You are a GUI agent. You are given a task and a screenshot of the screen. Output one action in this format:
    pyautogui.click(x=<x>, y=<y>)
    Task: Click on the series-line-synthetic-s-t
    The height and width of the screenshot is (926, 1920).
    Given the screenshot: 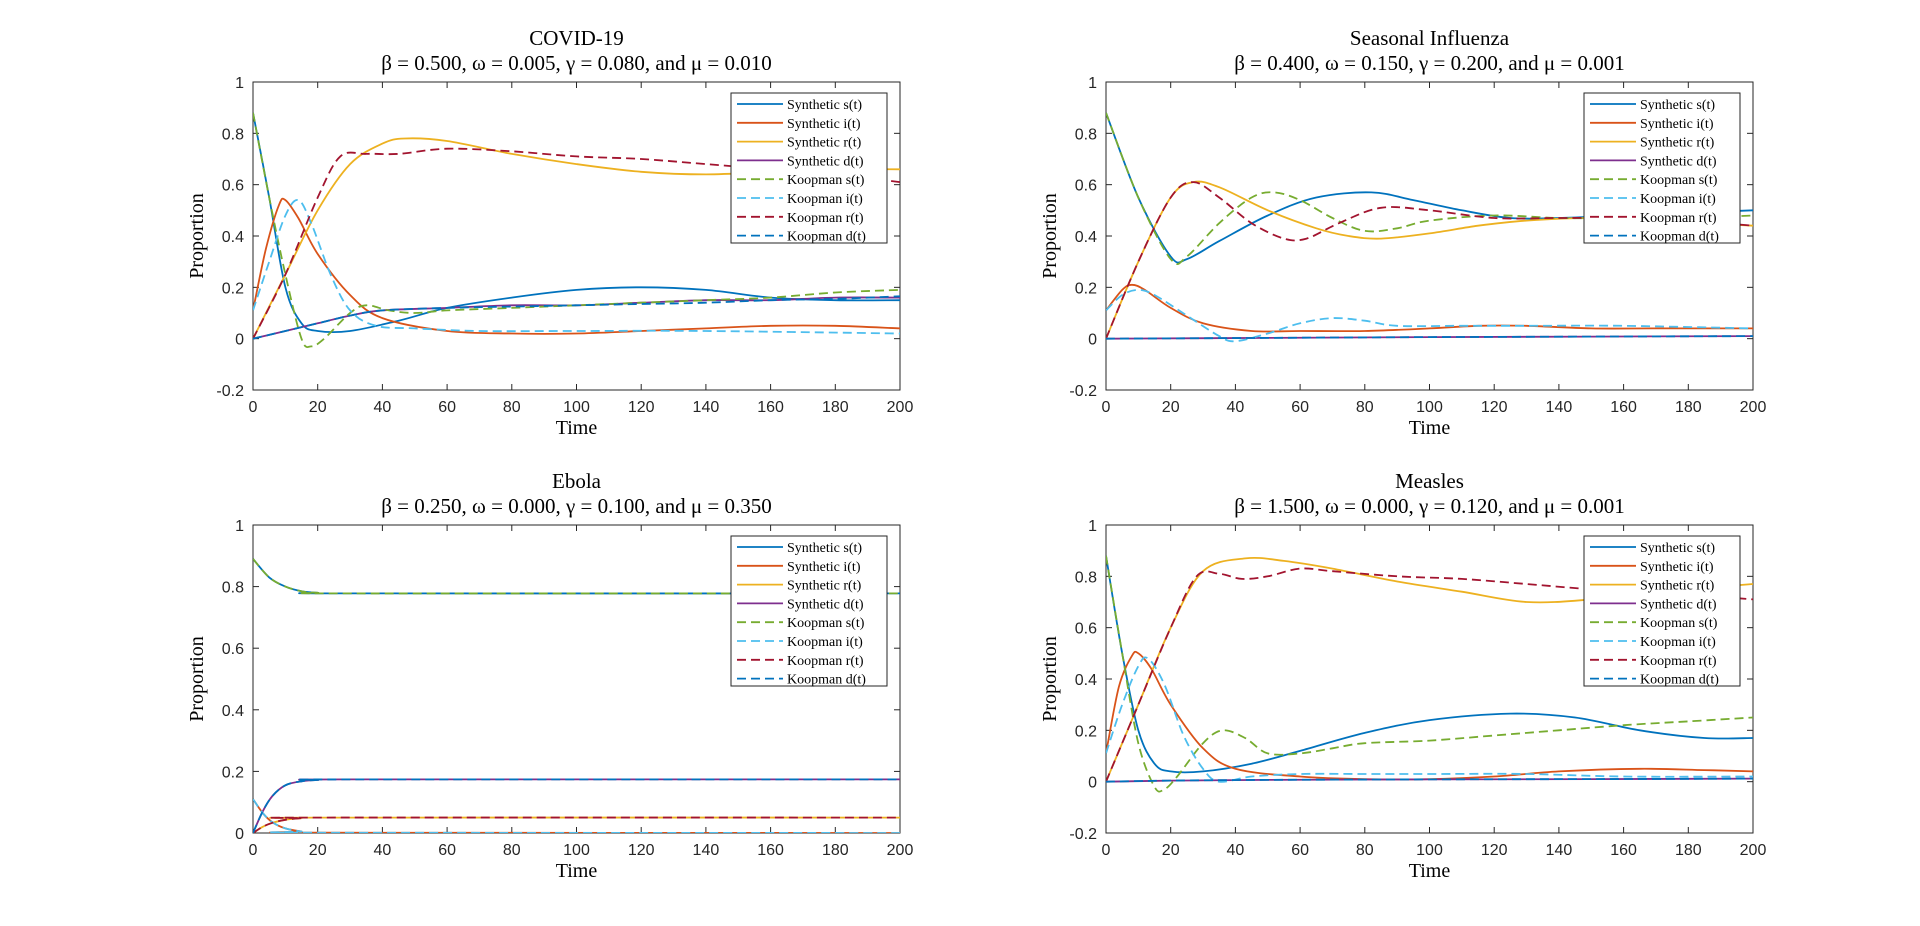 What is the action you would take?
    pyautogui.click(x=1429, y=664)
    